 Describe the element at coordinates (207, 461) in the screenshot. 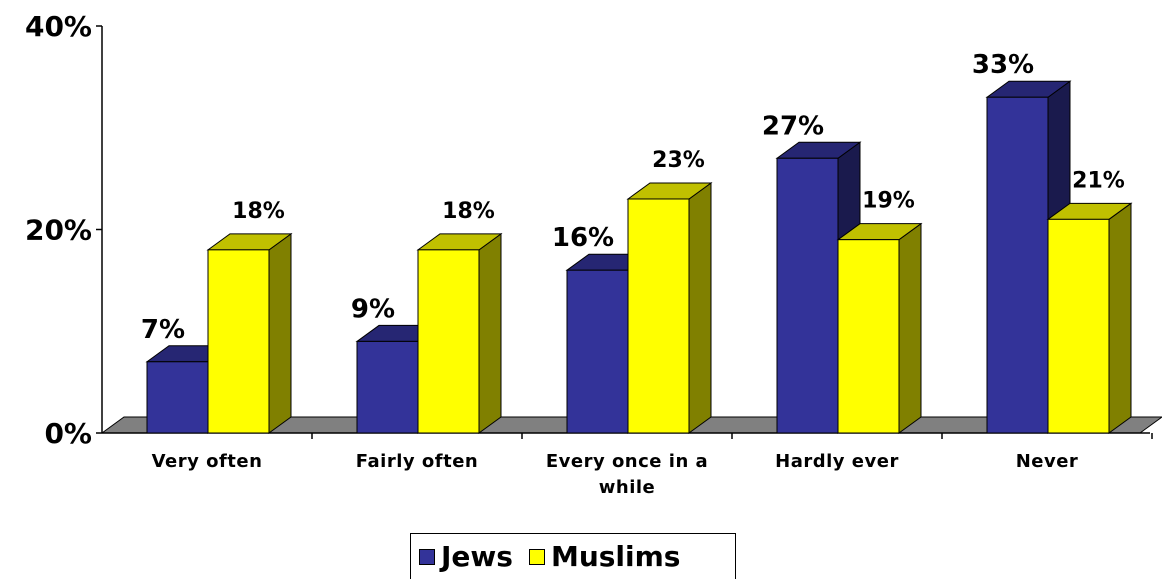

I see `x-category-label: Very often` at that location.